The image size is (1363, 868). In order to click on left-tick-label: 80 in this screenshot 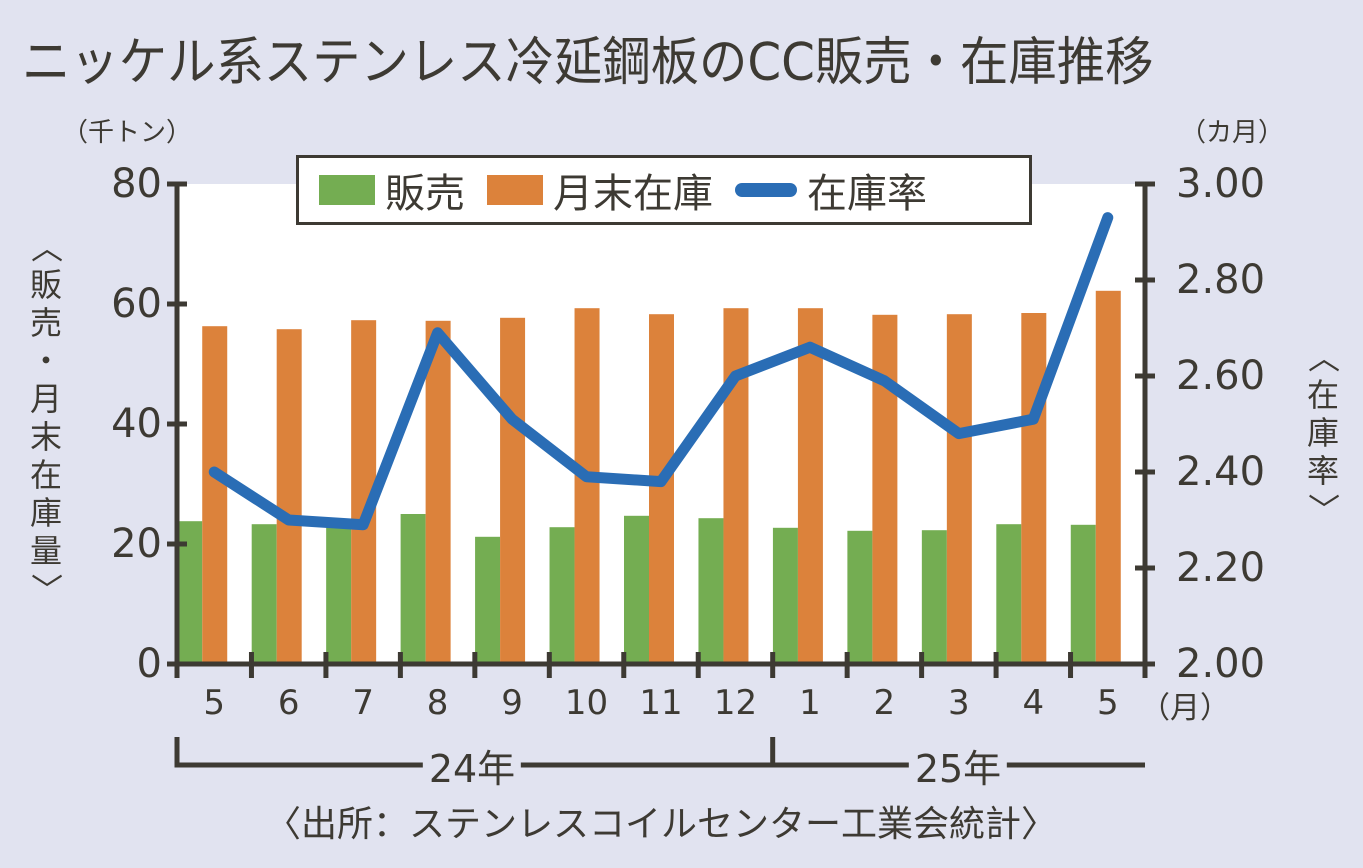, I will do `click(136, 184)`.